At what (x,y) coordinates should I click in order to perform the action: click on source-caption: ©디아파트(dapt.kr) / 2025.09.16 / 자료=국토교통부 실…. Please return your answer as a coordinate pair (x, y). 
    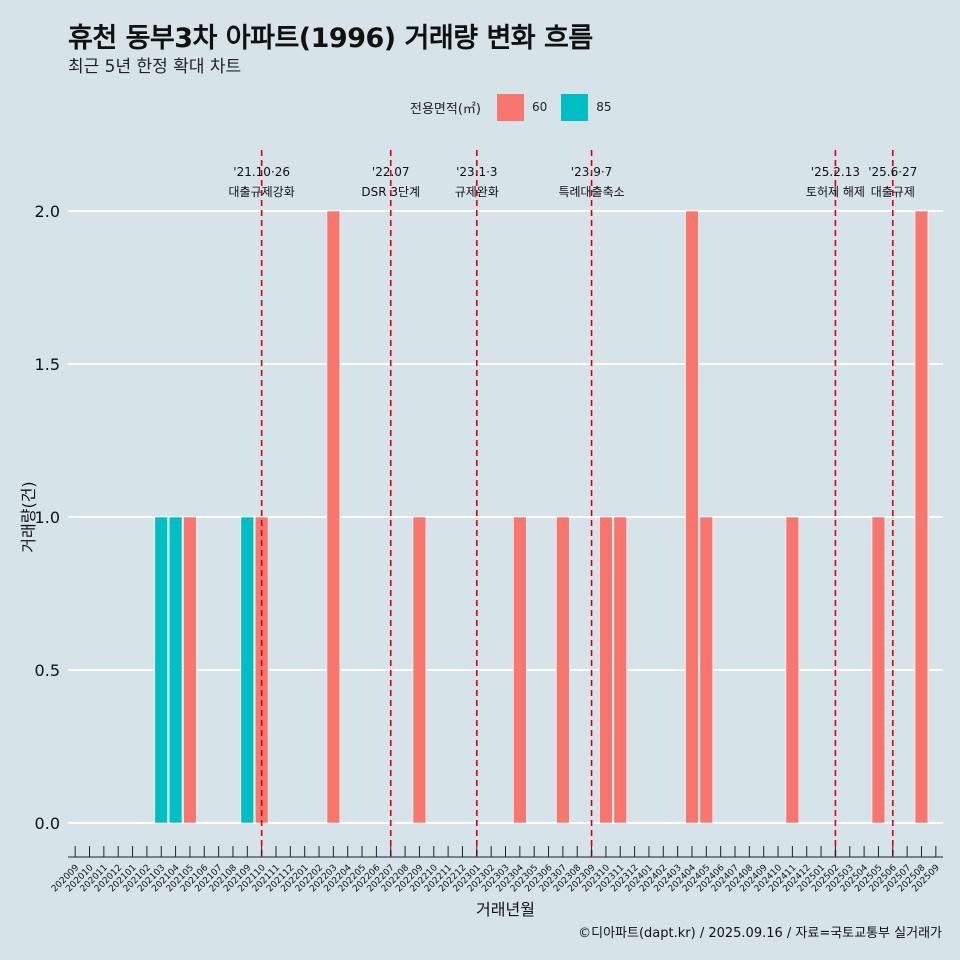
    Looking at the image, I should click on (760, 933).